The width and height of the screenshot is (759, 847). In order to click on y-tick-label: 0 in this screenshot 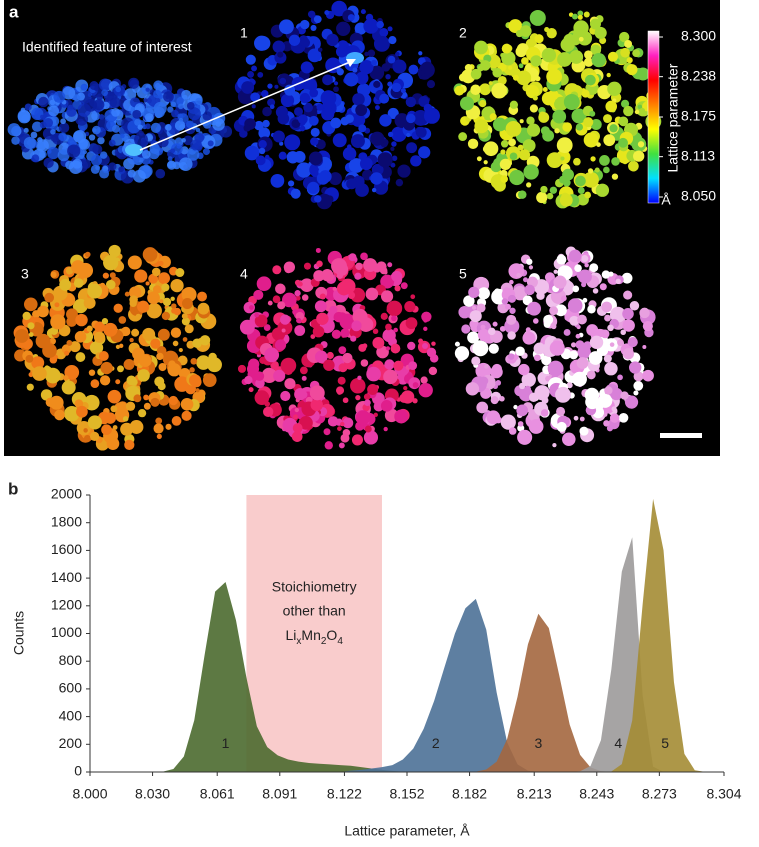, I will do `click(78, 771)`.